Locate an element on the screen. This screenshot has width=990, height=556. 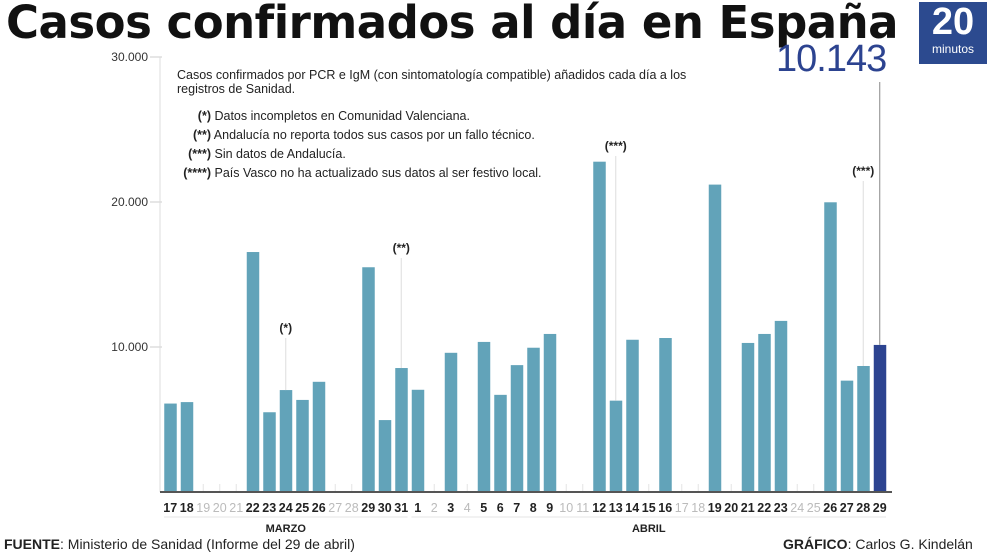
footnote-mark: (*) is located at coordinates (204, 116).